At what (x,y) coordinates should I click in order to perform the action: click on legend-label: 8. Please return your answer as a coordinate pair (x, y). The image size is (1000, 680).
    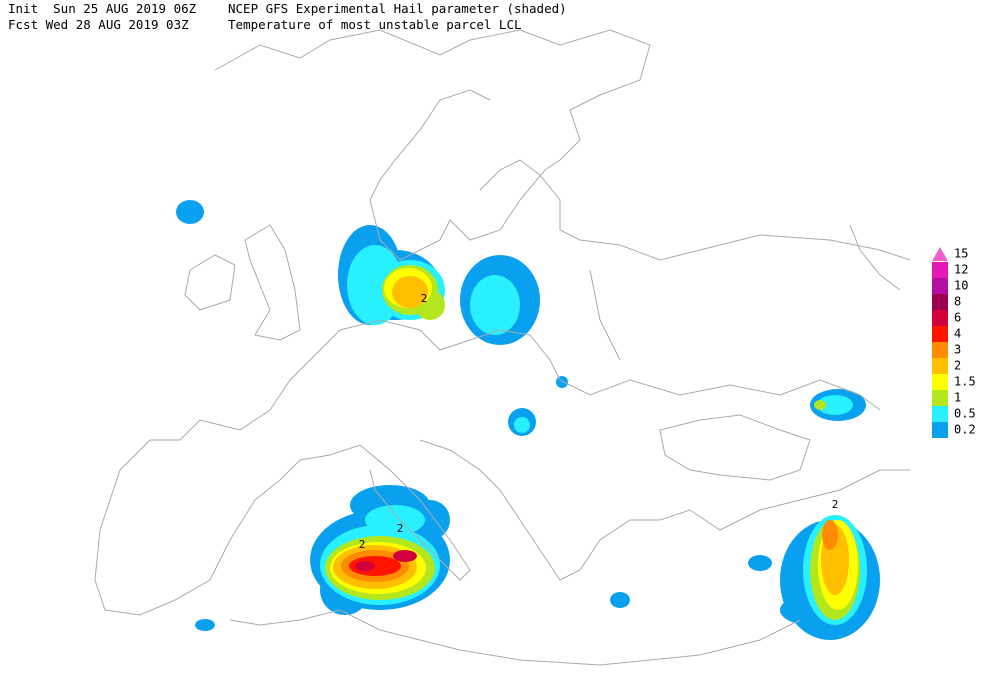
    Looking at the image, I should click on (957, 302).